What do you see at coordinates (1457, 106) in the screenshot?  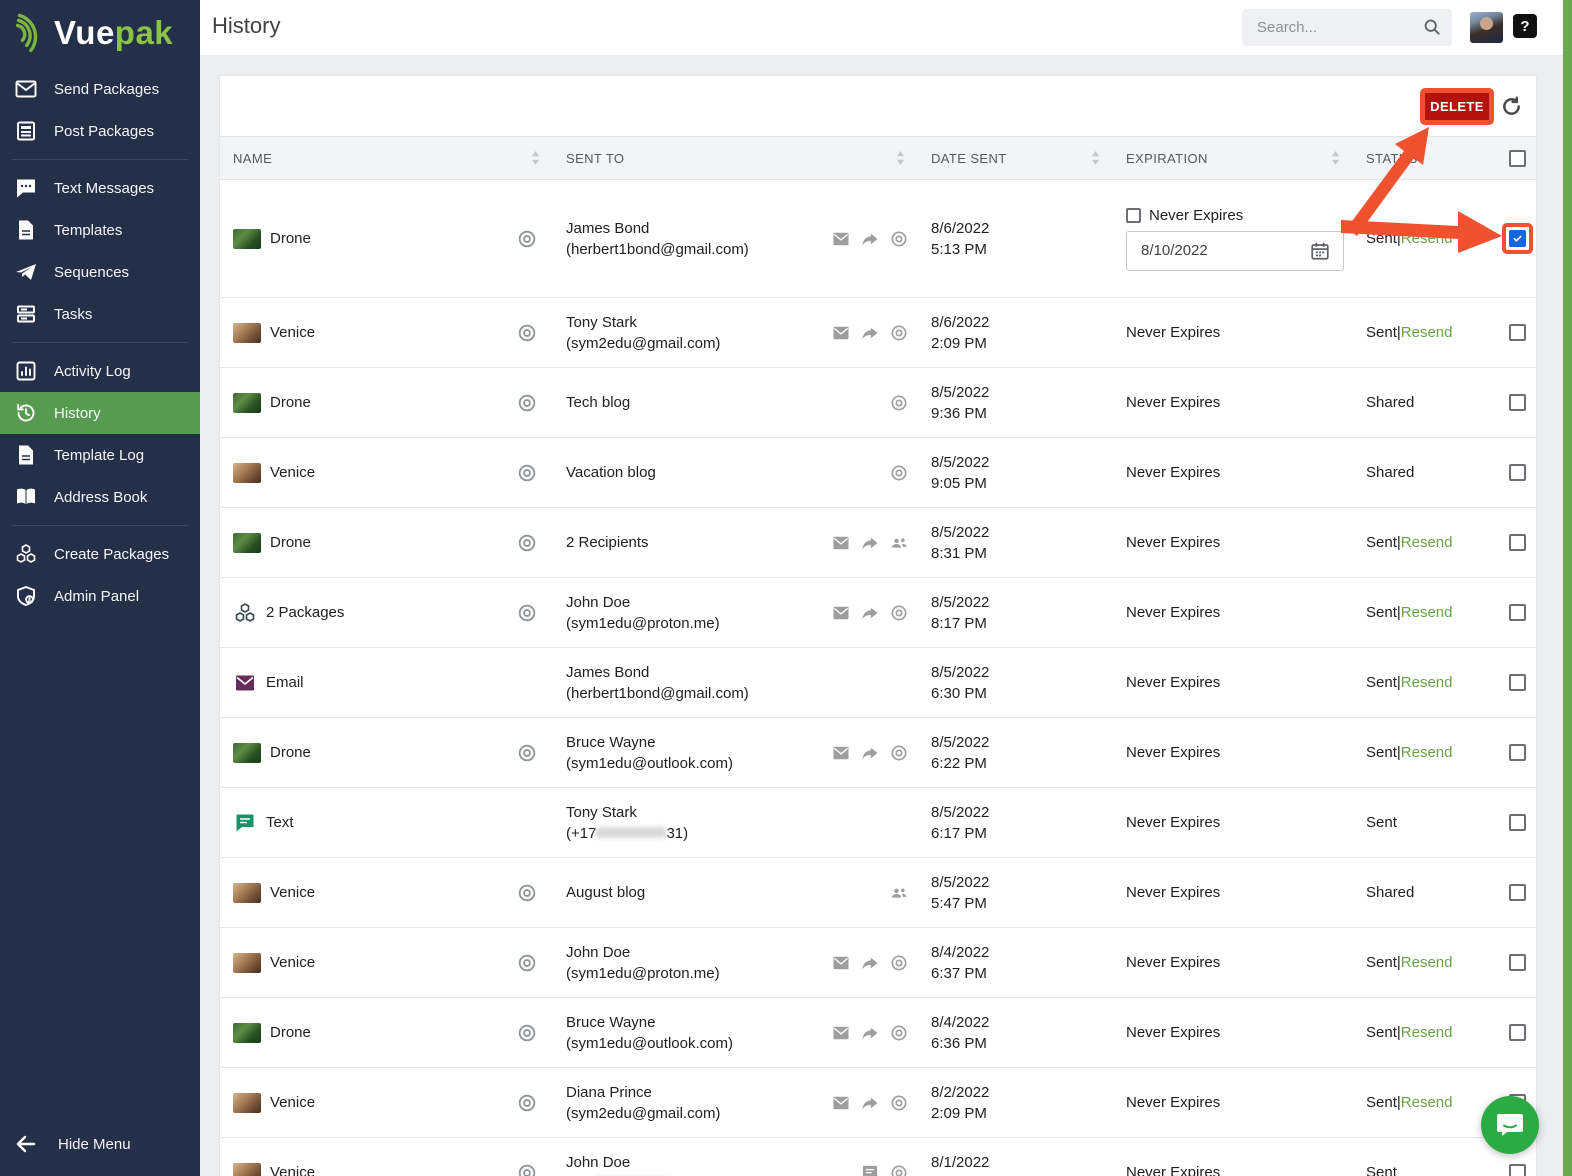 I see `delete-button: DELETE` at bounding box center [1457, 106].